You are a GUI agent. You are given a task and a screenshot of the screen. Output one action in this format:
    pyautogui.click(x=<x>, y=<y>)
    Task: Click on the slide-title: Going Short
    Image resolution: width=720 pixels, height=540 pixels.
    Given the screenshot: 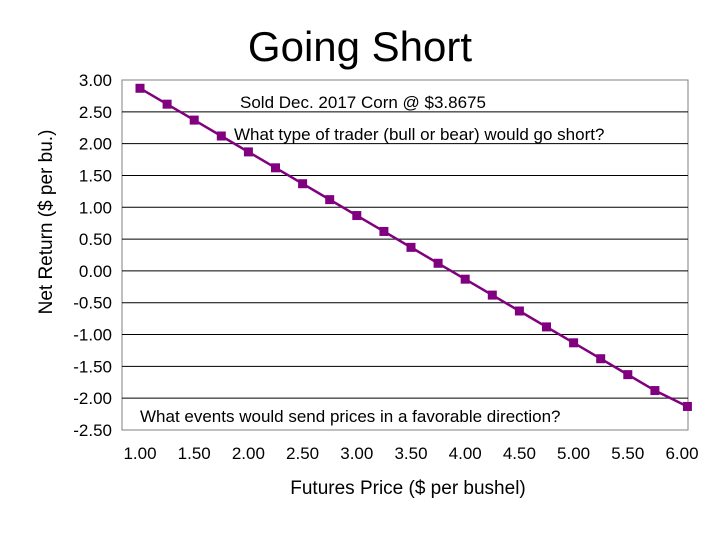 What is the action you would take?
    pyautogui.click(x=360, y=46)
    